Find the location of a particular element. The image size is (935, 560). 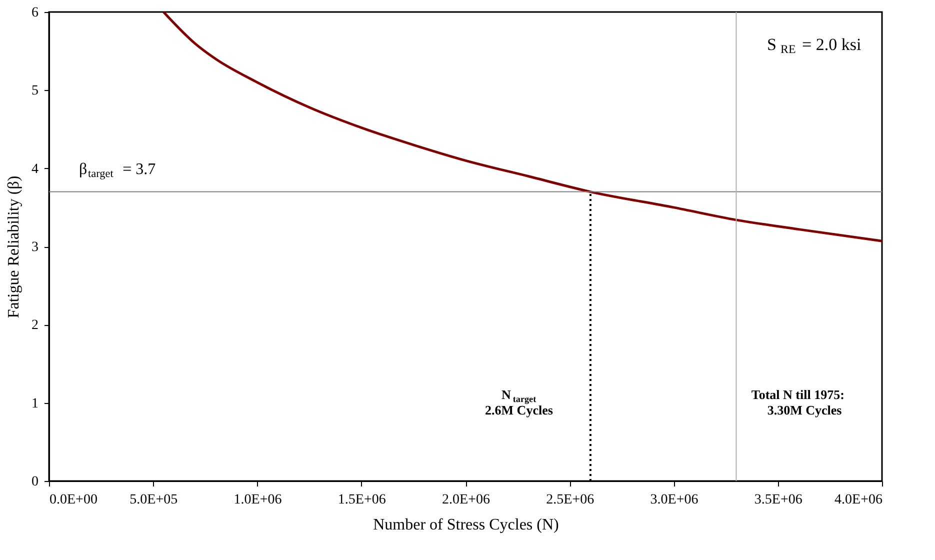

ref-line-label: Total N till 1975: 3.30M Cycles is located at coordinates (797, 402).